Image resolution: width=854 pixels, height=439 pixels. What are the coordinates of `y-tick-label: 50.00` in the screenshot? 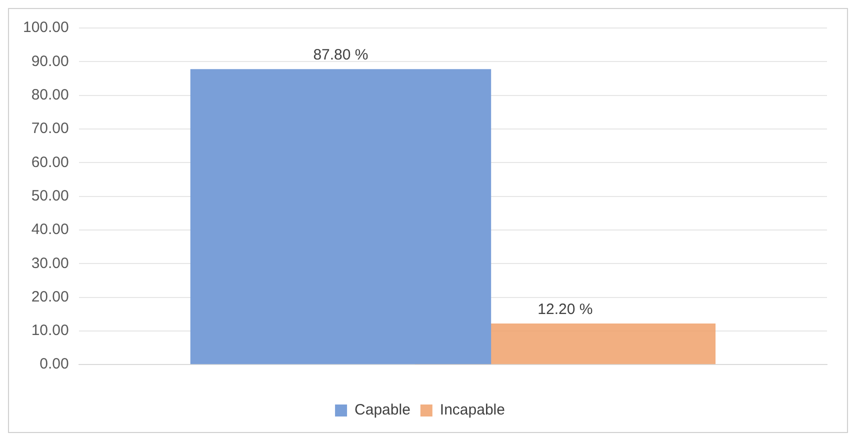 It's located at (50, 195).